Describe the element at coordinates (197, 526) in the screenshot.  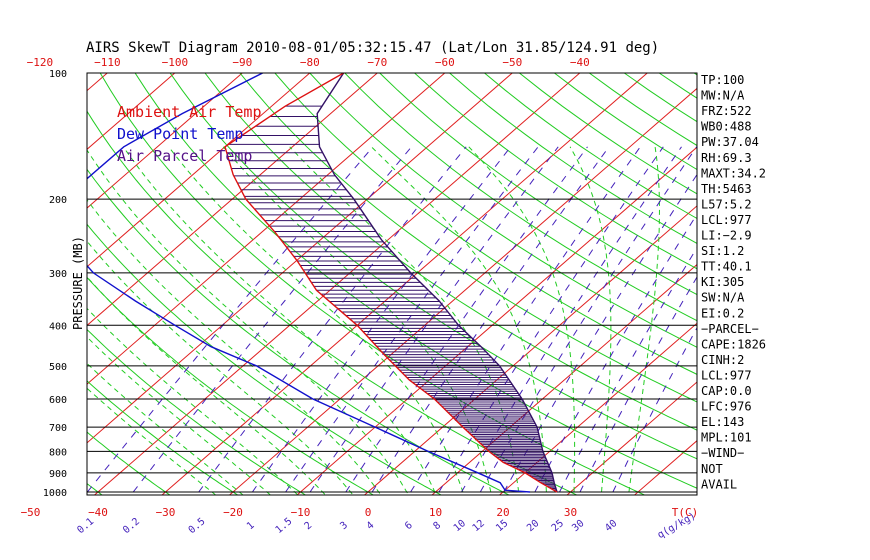
I see `mixing-ratio-label: 0.5` at that location.